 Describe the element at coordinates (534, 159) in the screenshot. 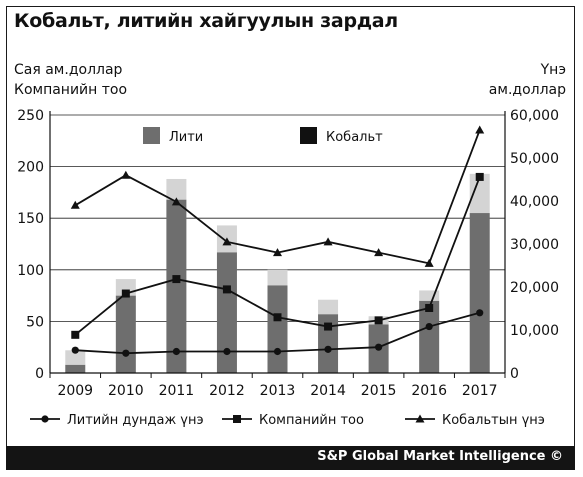

I see `right-tick-label: 50,000` at that location.